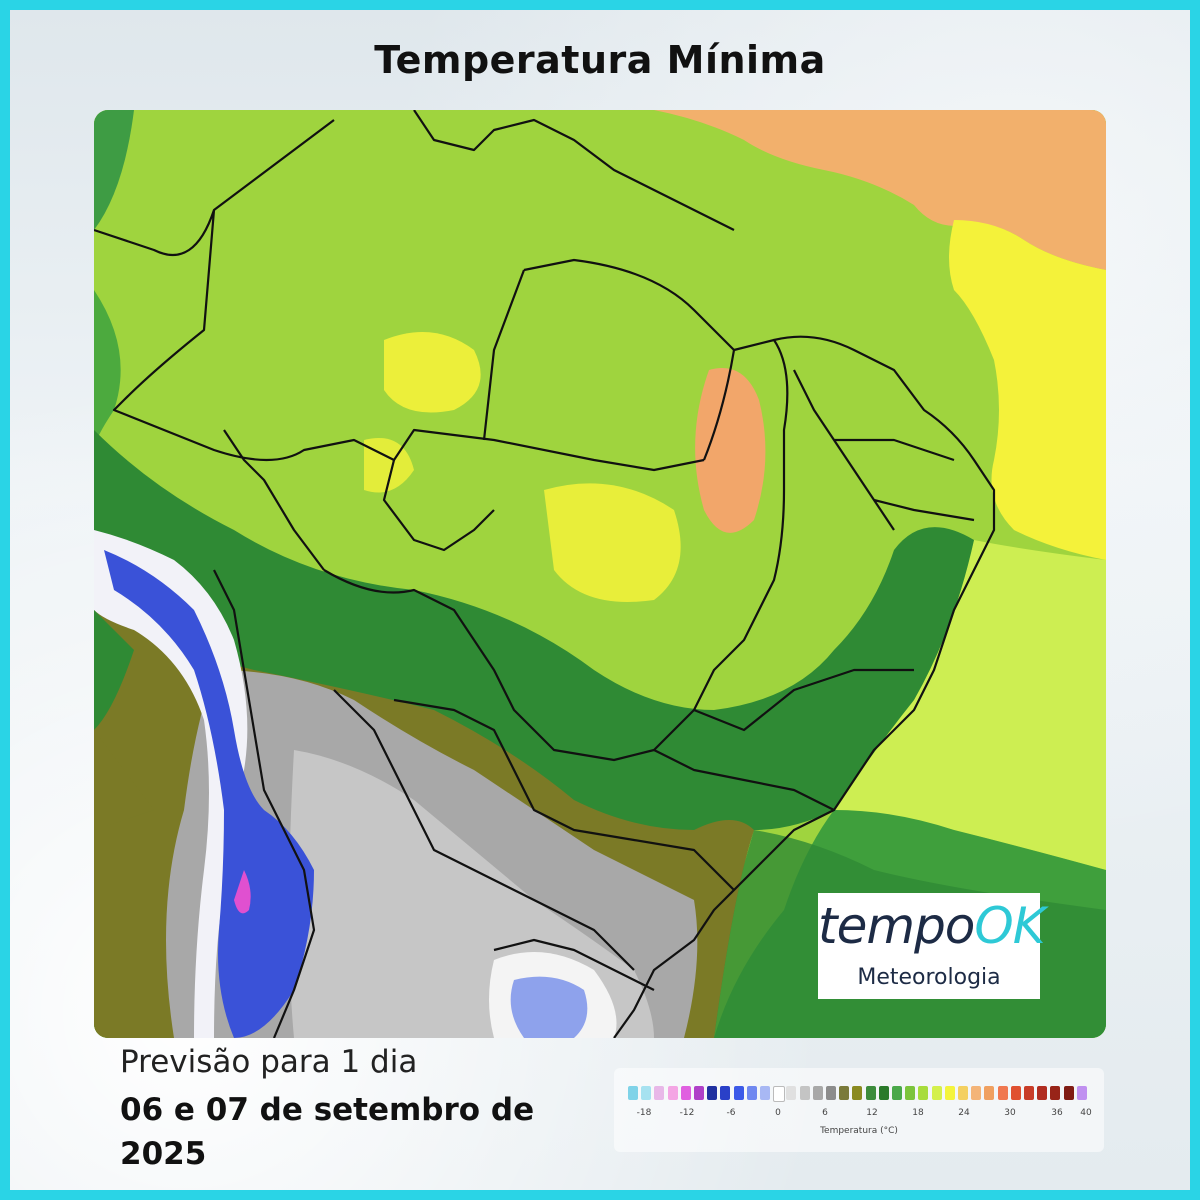 This screenshot has width=1200, height=1200. Describe the element at coordinates (1010, 1113) in the screenshot. I see `legend-tick-label: 30` at that location.